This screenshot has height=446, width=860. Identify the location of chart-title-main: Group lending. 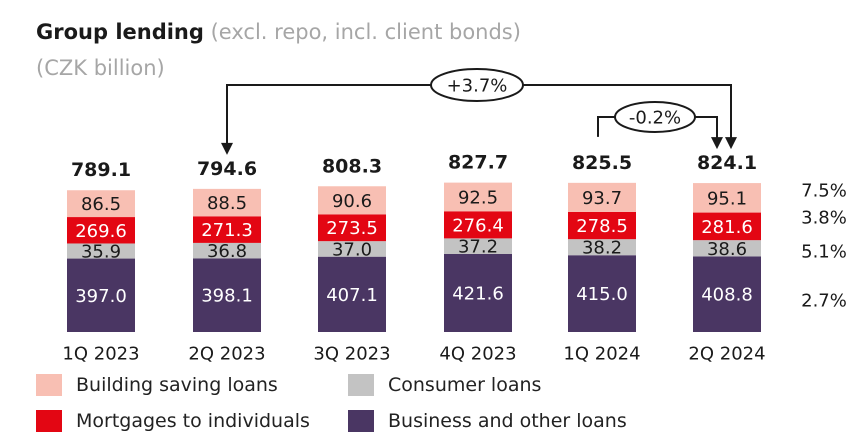
(120, 32).